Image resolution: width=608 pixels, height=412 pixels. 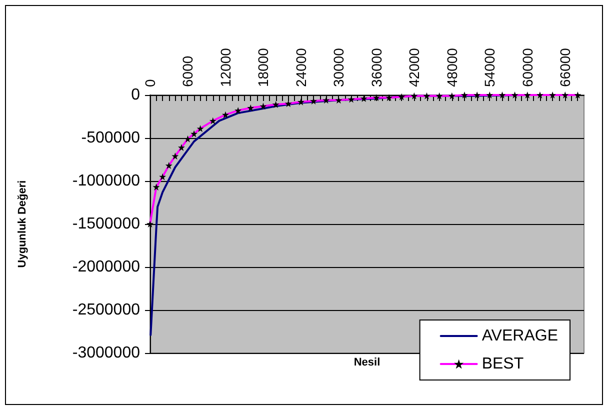 I want to click on legend-label: AVERAGE, so click(x=520, y=336).